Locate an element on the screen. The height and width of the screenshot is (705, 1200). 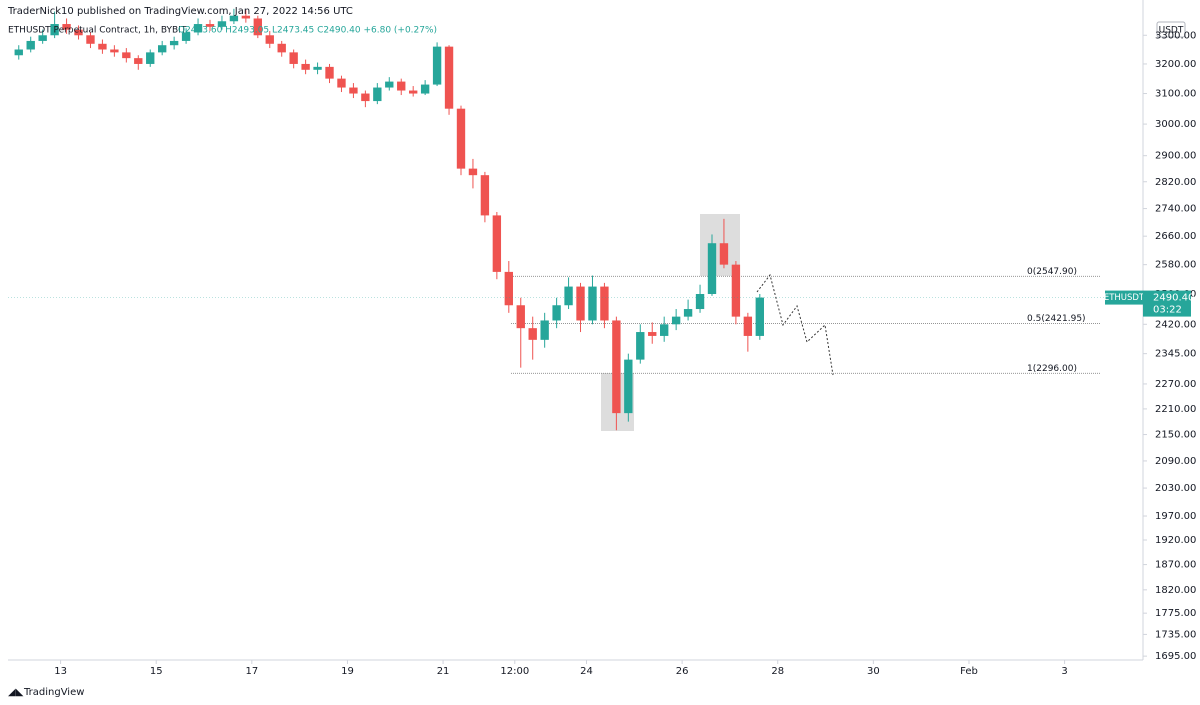
x-tick-label: 24 is located at coordinates (586, 671).